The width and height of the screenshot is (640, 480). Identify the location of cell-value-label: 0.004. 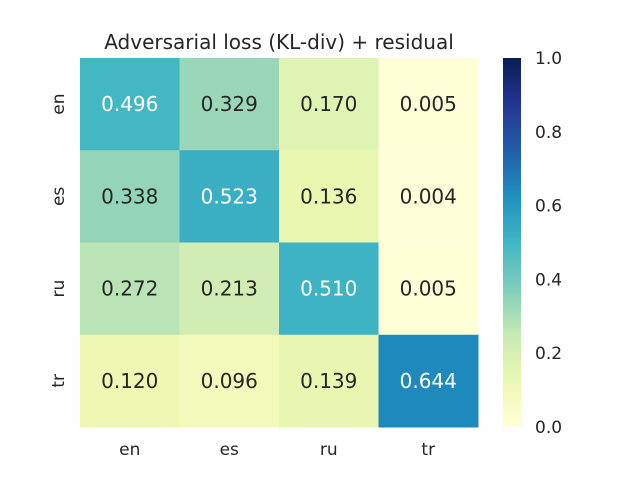
(428, 196).